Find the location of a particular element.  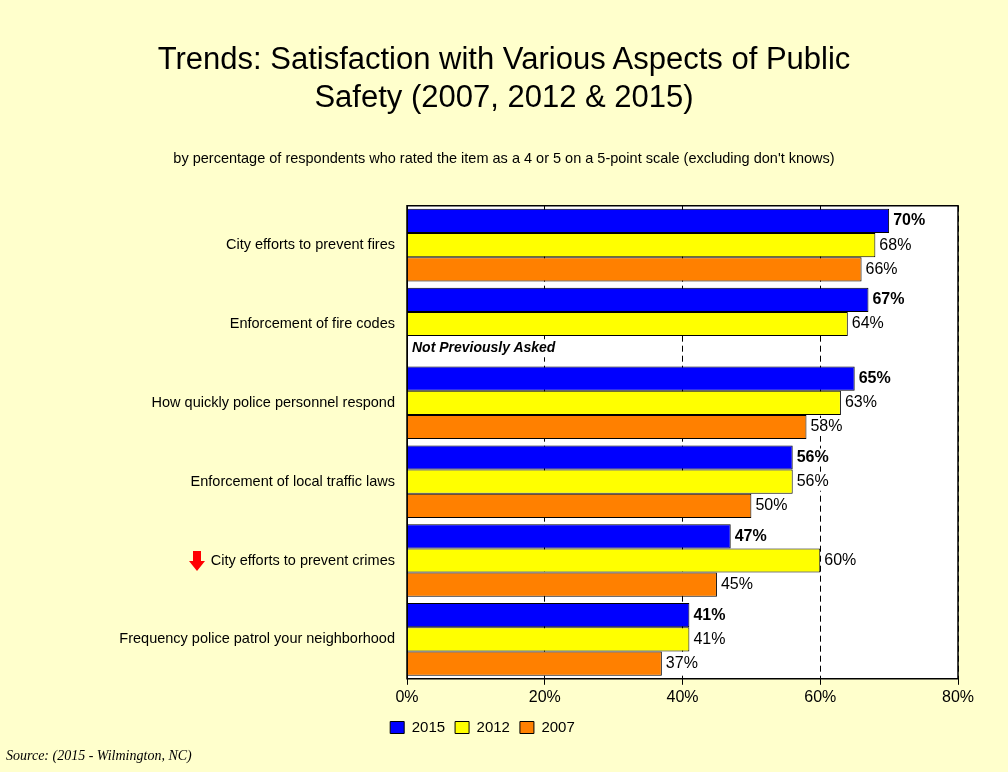

annotation: Not Previously Asked is located at coordinates (484, 347).